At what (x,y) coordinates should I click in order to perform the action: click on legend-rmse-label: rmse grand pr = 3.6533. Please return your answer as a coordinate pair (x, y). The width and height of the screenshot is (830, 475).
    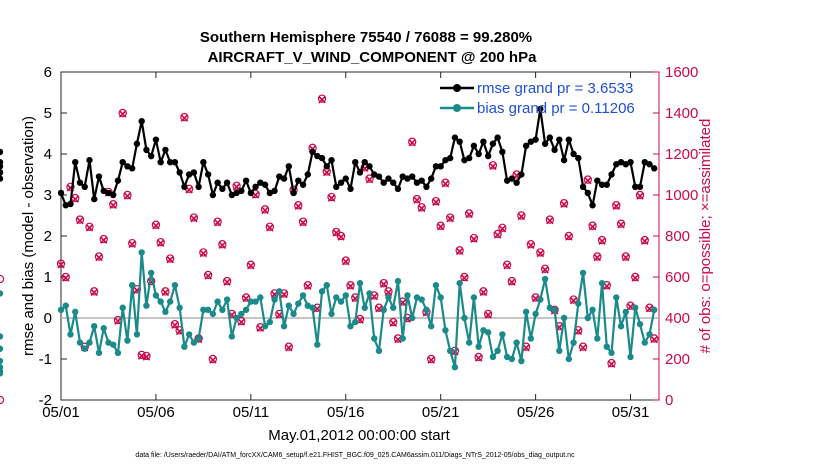
    Looking at the image, I should click on (555, 88).